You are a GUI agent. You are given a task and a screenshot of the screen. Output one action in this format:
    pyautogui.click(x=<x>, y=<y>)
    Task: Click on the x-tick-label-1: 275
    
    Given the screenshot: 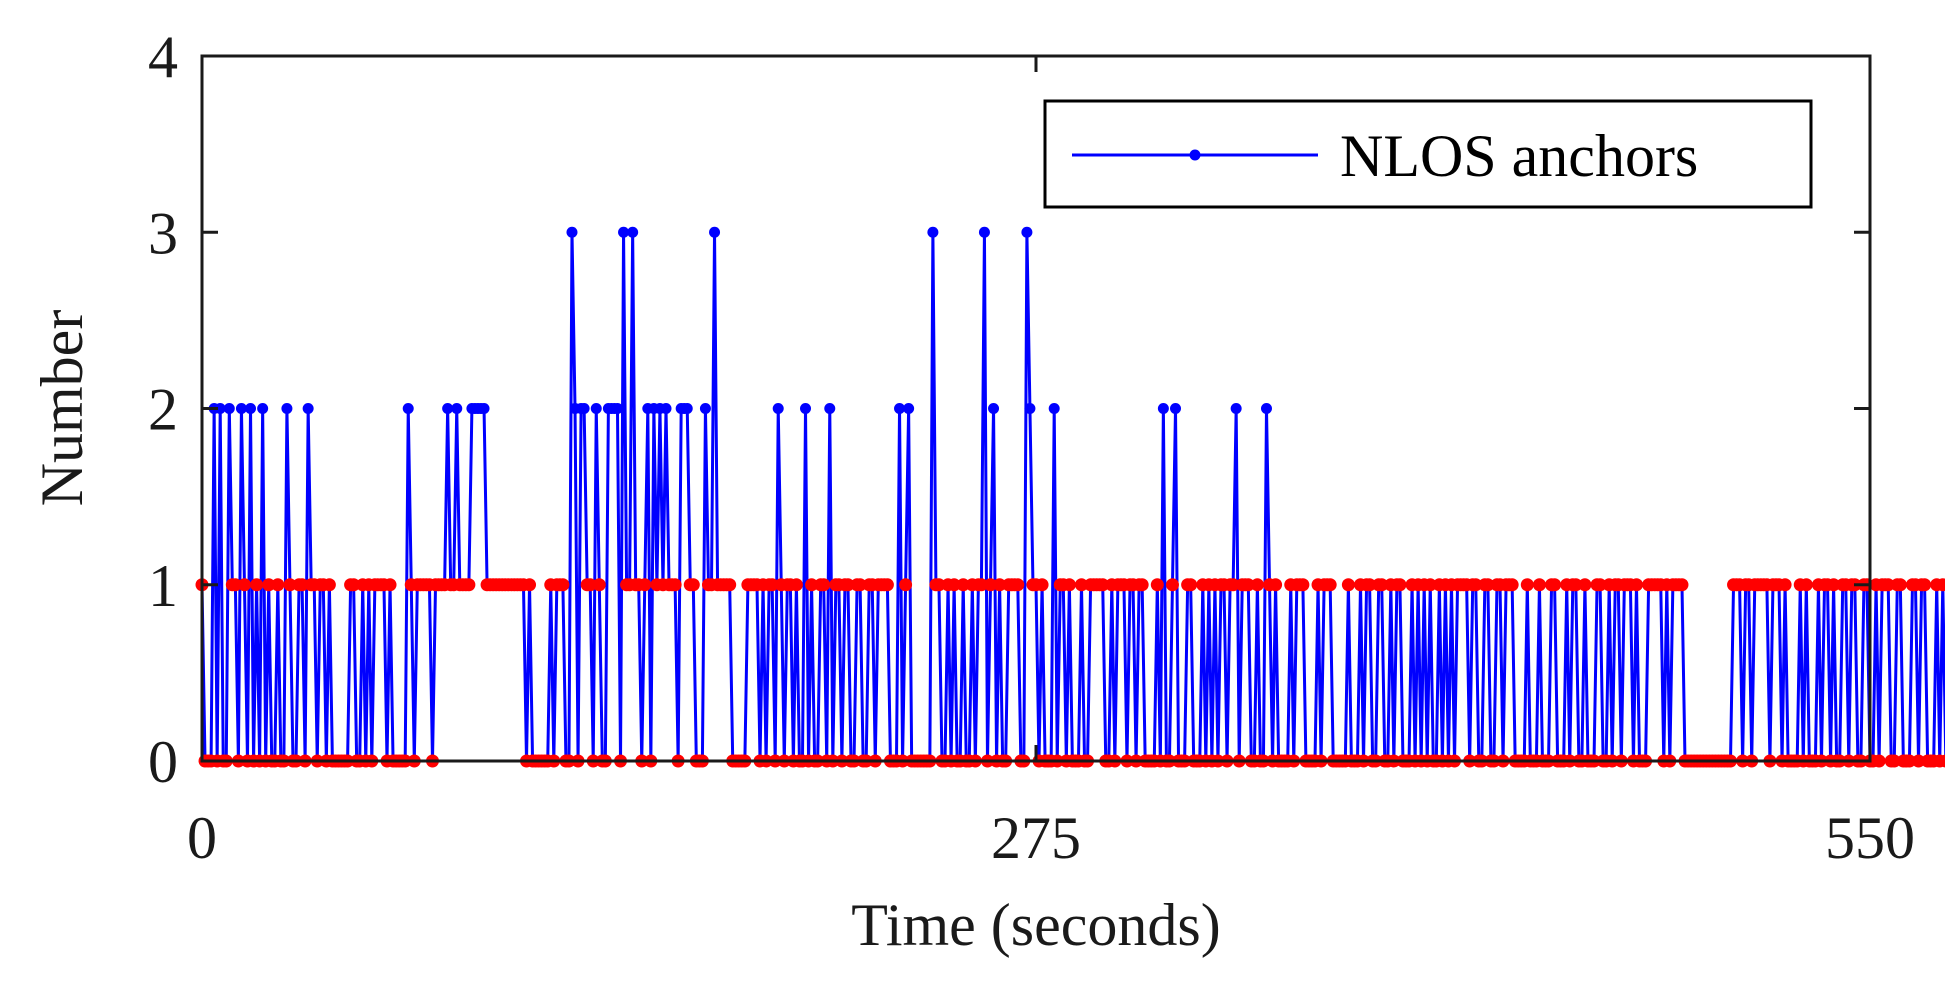 What is the action you would take?
    pyautogui.click(x=1036, y=838)
    